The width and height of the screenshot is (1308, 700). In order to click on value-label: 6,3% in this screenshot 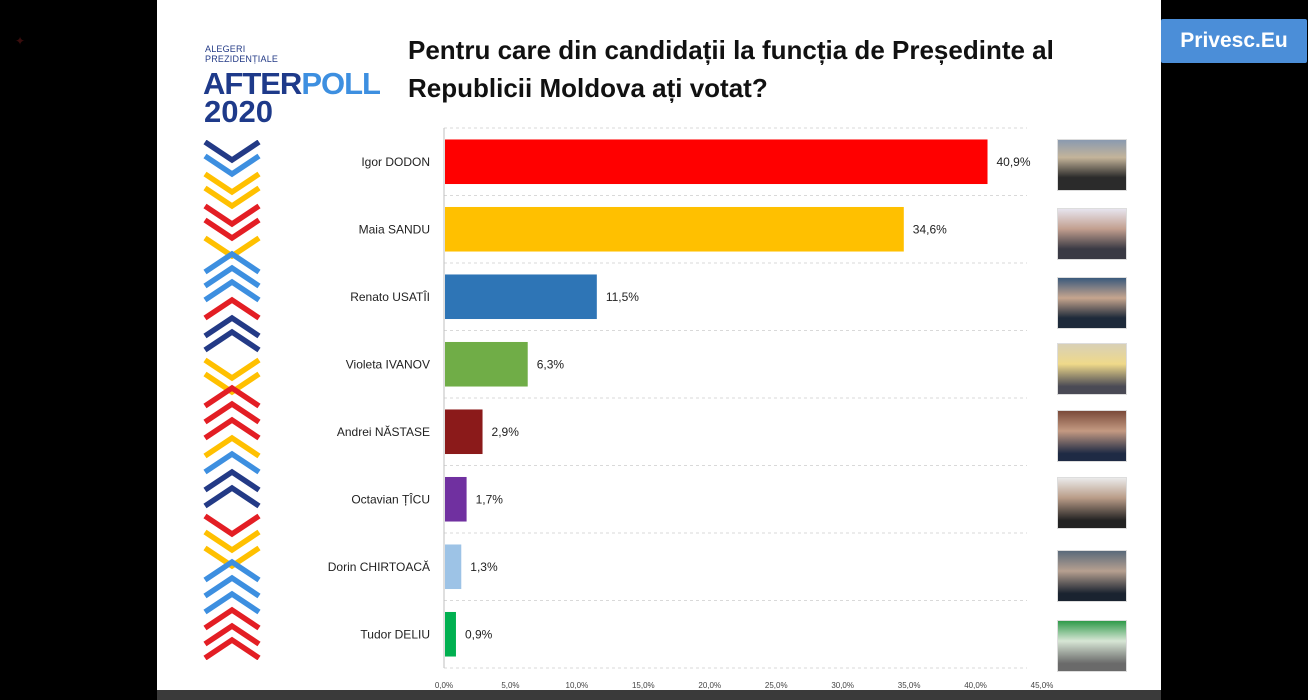, I will do `click(551, 364)`.